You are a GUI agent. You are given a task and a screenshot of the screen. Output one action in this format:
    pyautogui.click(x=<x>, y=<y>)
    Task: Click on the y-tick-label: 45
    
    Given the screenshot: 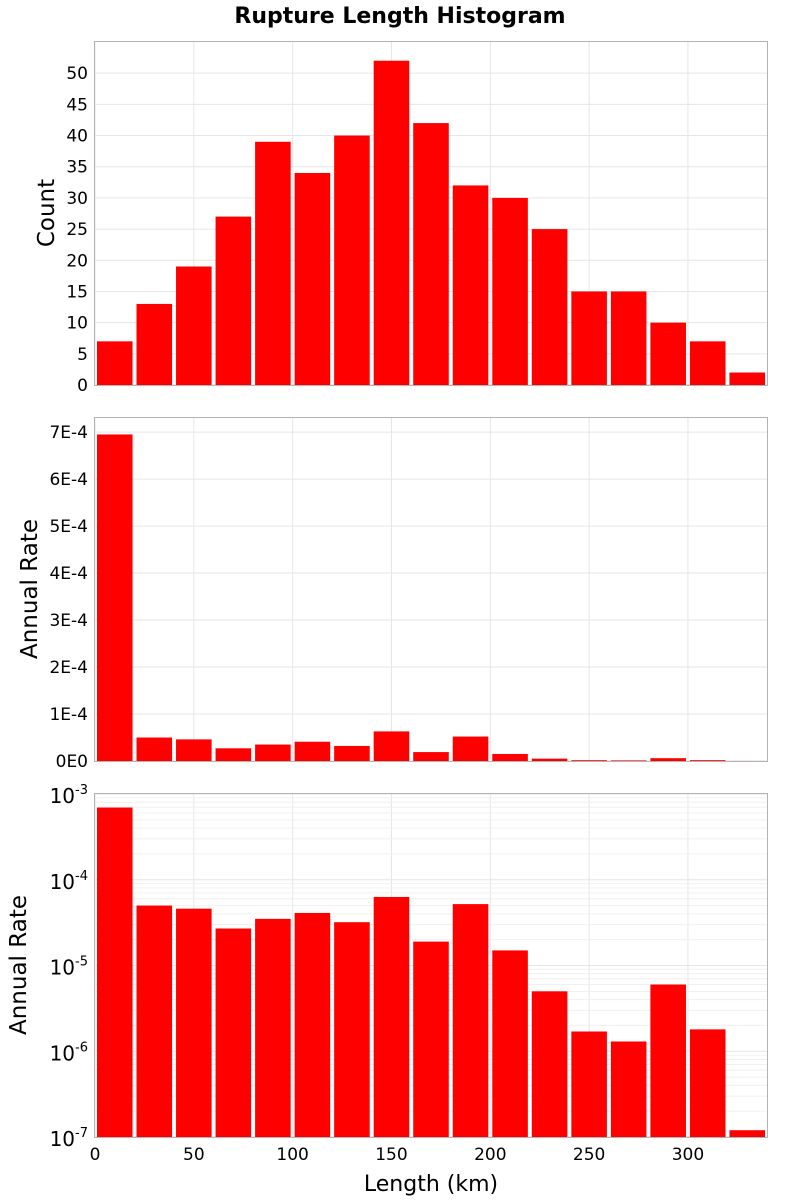 What is the action you would take?
    pyautogui.click(x=77, y=105)
    